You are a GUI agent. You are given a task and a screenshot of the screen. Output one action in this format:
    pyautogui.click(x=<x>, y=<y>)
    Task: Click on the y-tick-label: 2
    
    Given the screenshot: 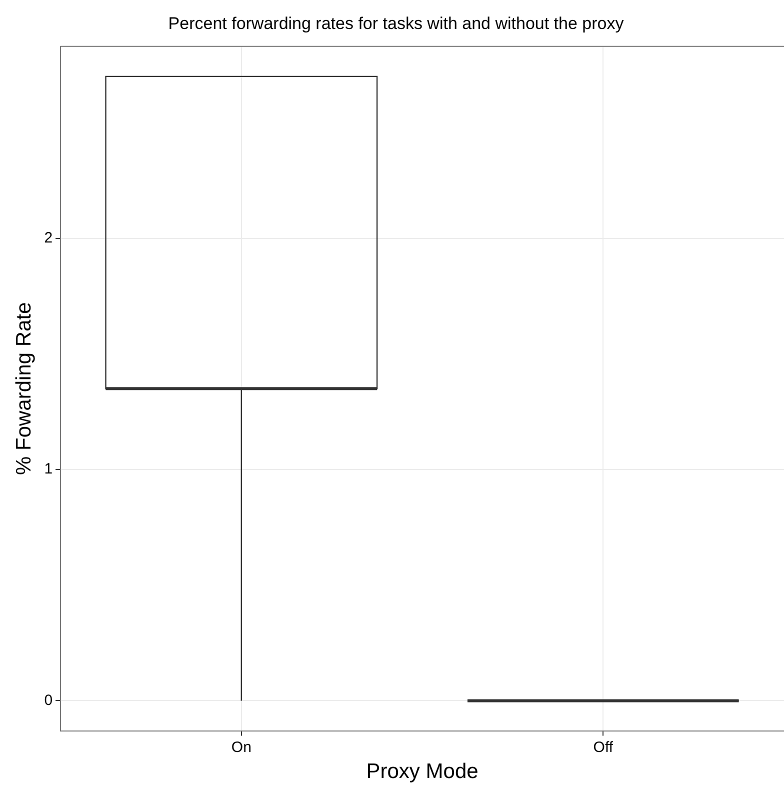 What is the action you would take?
    pyautogui.click(x=48, y=237)
    